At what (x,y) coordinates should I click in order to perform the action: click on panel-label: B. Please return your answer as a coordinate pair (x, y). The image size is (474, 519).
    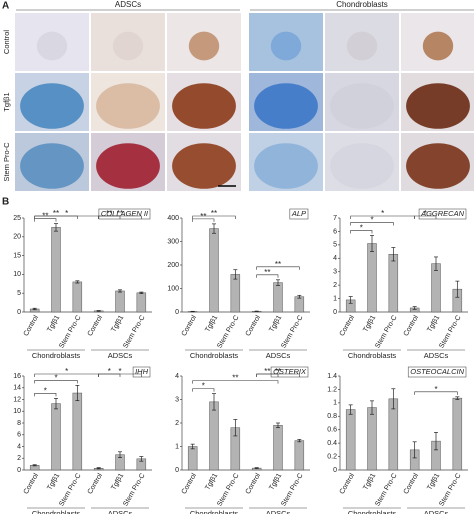
    Looking at the image, I should click on (5, 202).